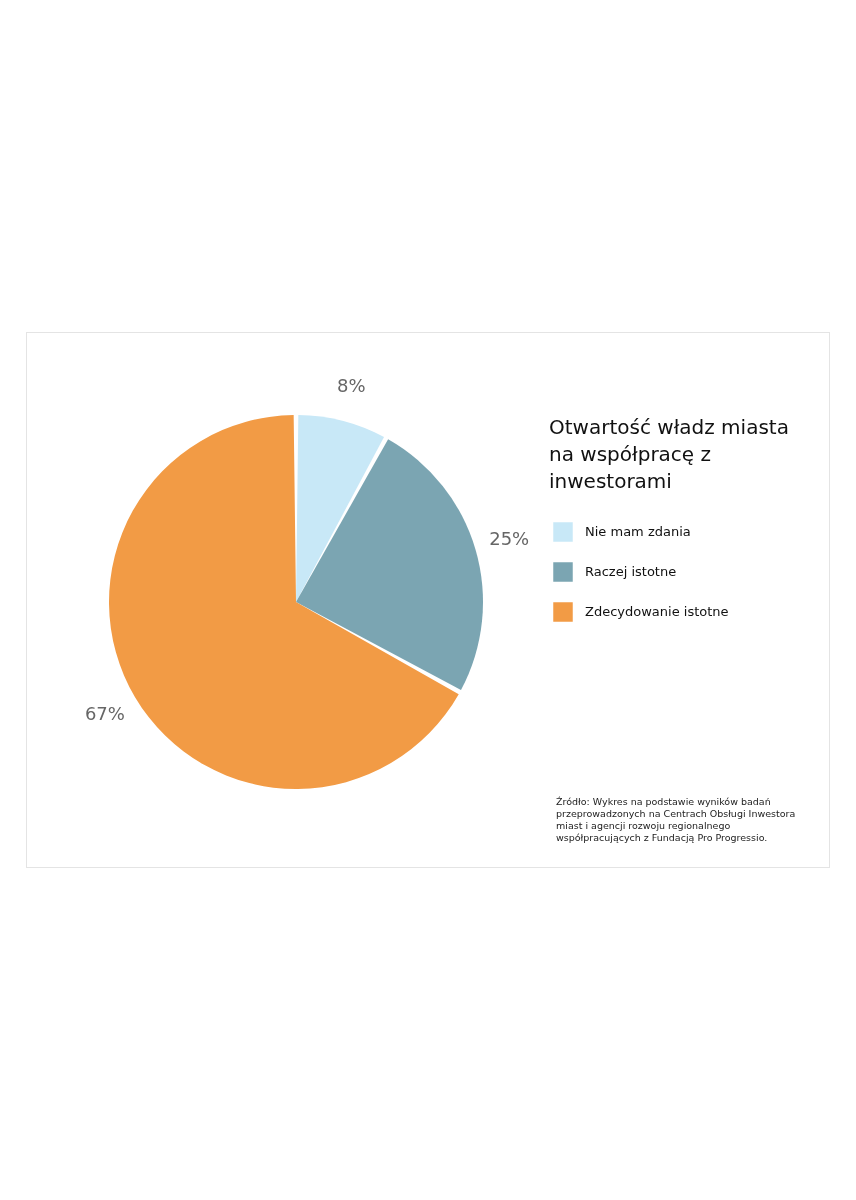 The width and height of the screenshot is (856, 1200). I want to click on text: Źródło: Wykres na podstawie wyników badań przeprowadzonych na Centrach Obsługi Inwestora miast i agencji rozwoju regionalnego współpracujących z Fundacją Pro Progressio., so click(676, 820).